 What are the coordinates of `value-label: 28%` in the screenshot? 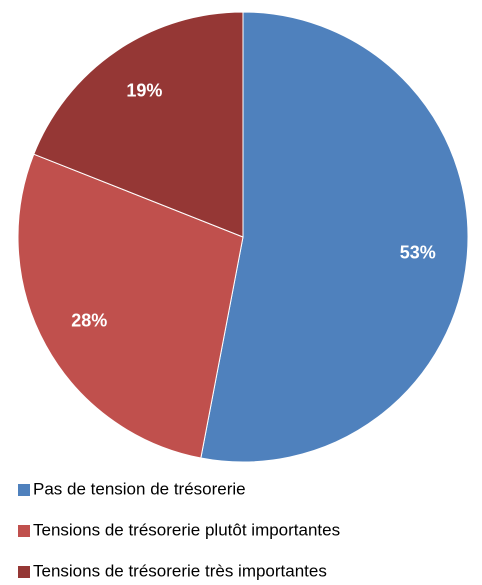 It's located at (89, 320).